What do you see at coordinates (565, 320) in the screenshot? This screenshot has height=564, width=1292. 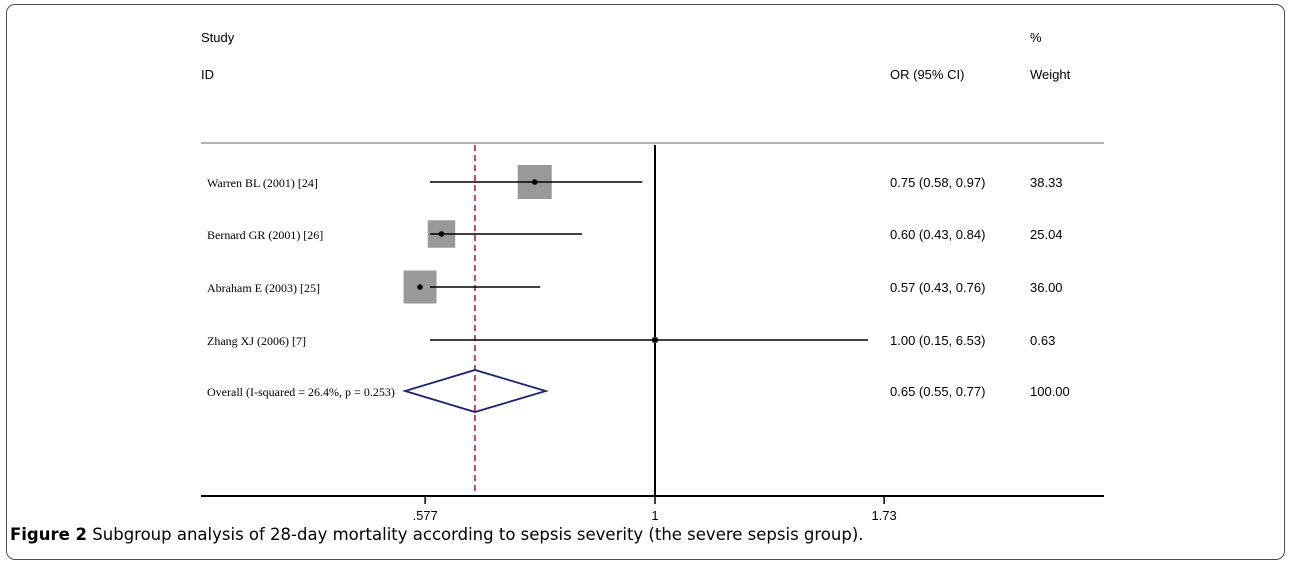 I see `reference-lines` at bounding box center [565, 320].